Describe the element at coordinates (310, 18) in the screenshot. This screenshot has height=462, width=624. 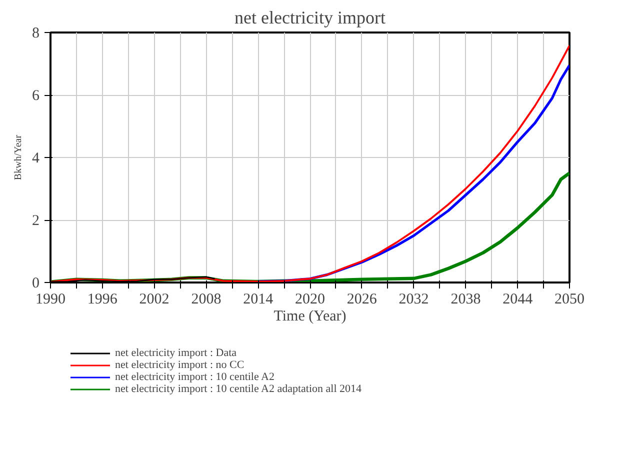
I see `chart-title: net electricity import` at that location.